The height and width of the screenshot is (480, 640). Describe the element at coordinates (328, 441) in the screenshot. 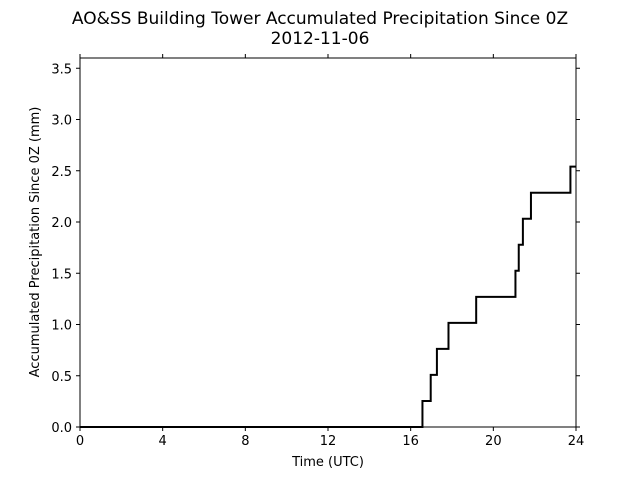

I see `x-tick-label: 12` at that location.